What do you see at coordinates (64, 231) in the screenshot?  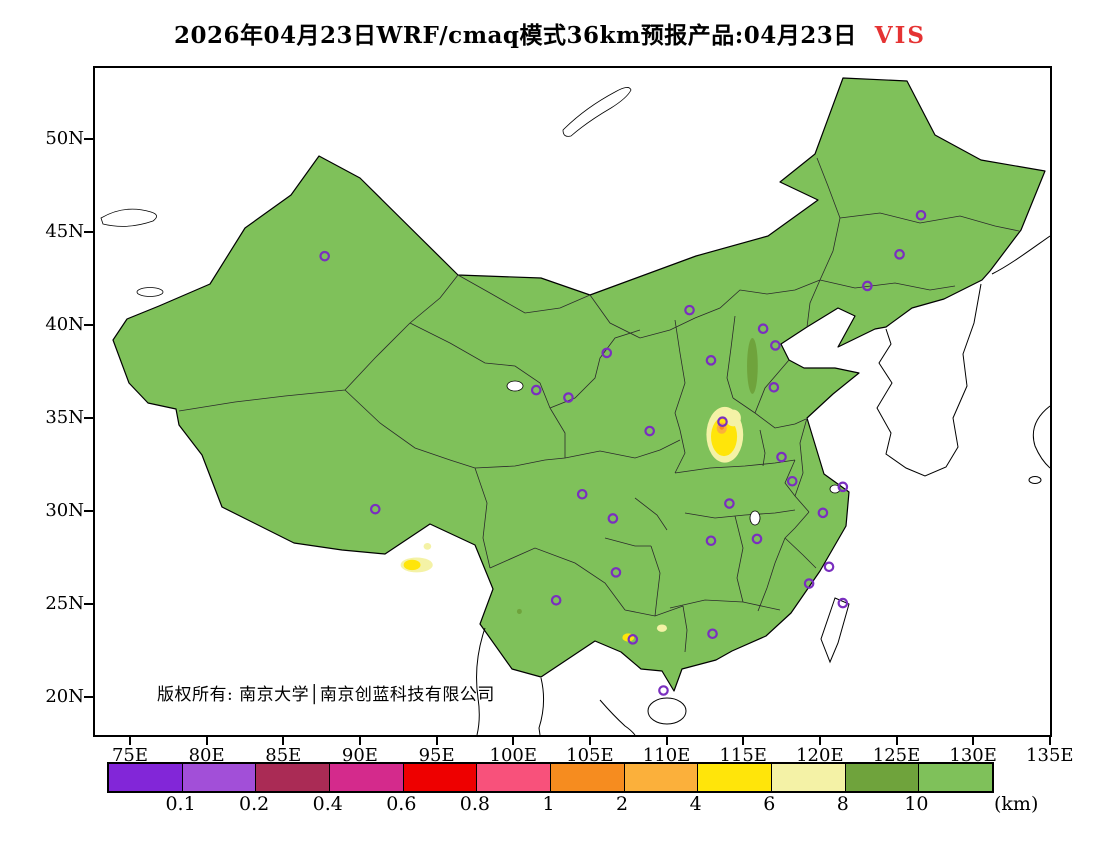 I see `y-axis-label: 45N` at bounding box center [64, 231].